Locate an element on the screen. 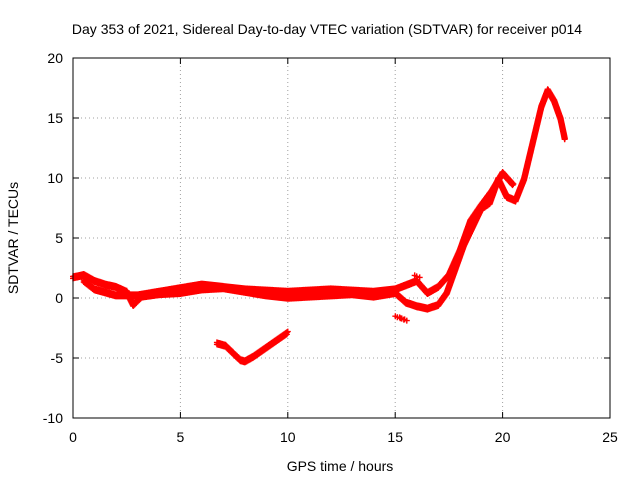 This screenshot has width=640, height=480. x-tick-label: 25 is located at coordinates (610, 437).